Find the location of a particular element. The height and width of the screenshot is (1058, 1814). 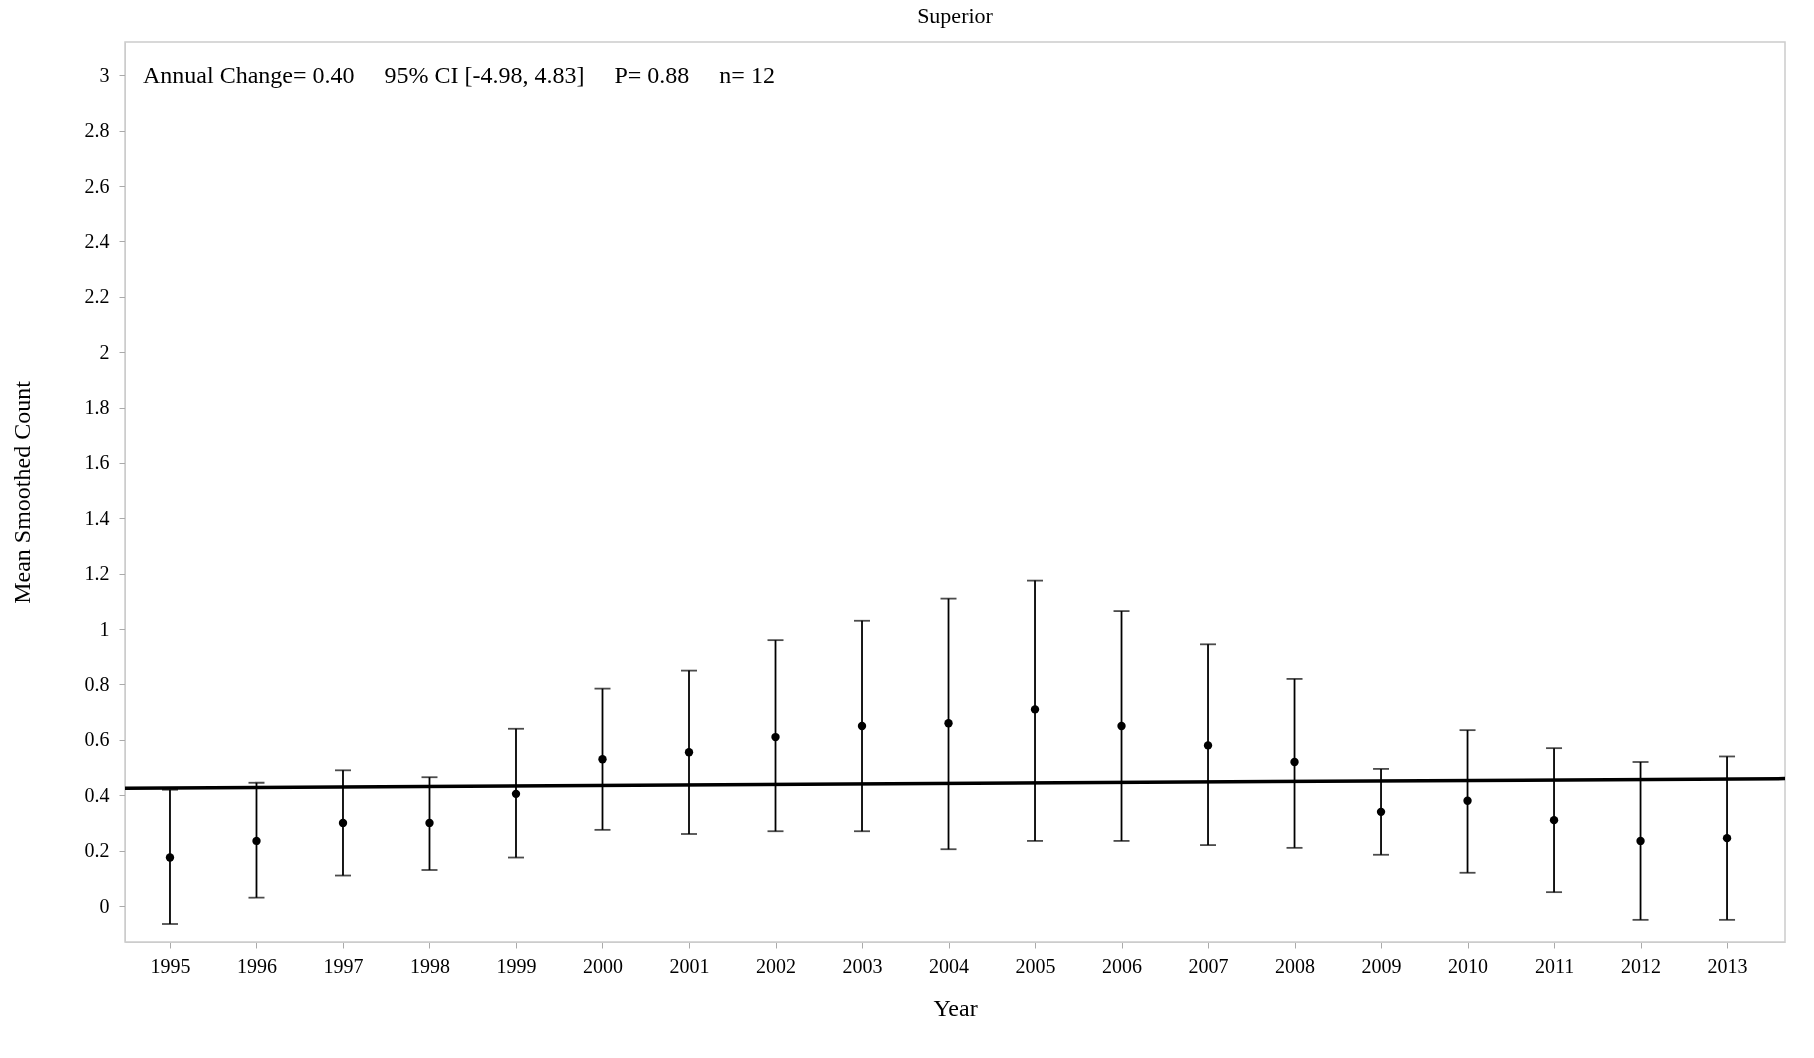

x-tick-label: 2013 is located at coordinates (1727, 965).